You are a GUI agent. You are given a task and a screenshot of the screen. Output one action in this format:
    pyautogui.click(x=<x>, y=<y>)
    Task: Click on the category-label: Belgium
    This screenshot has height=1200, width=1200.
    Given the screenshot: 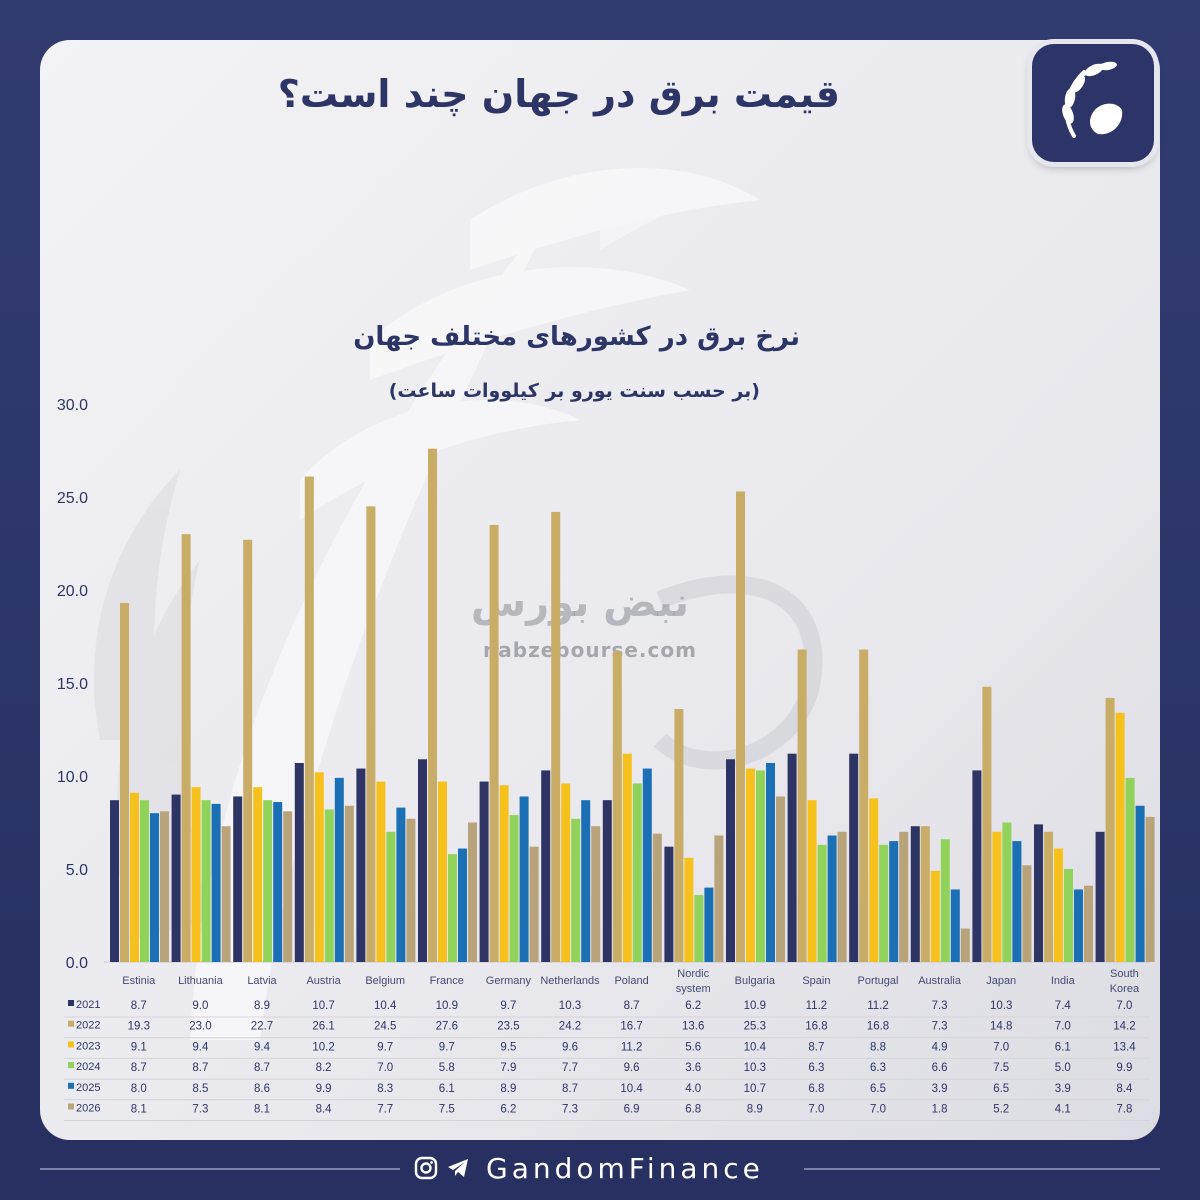 What is the action you would take?
    pyautogui.click(x=385, y=981)
    